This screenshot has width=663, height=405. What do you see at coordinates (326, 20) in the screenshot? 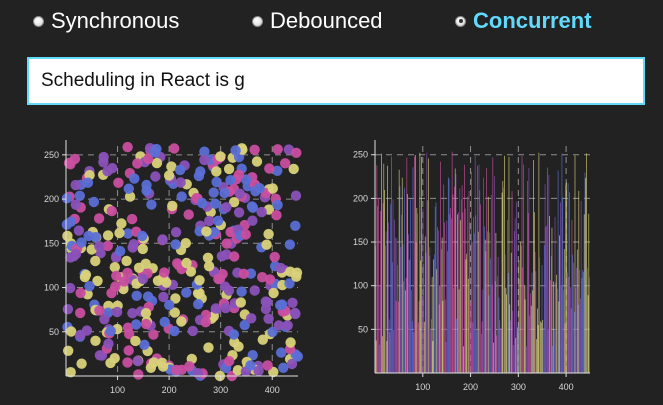
I see `mode-label-debounced: Debounced` at bounding box center [326, 20].